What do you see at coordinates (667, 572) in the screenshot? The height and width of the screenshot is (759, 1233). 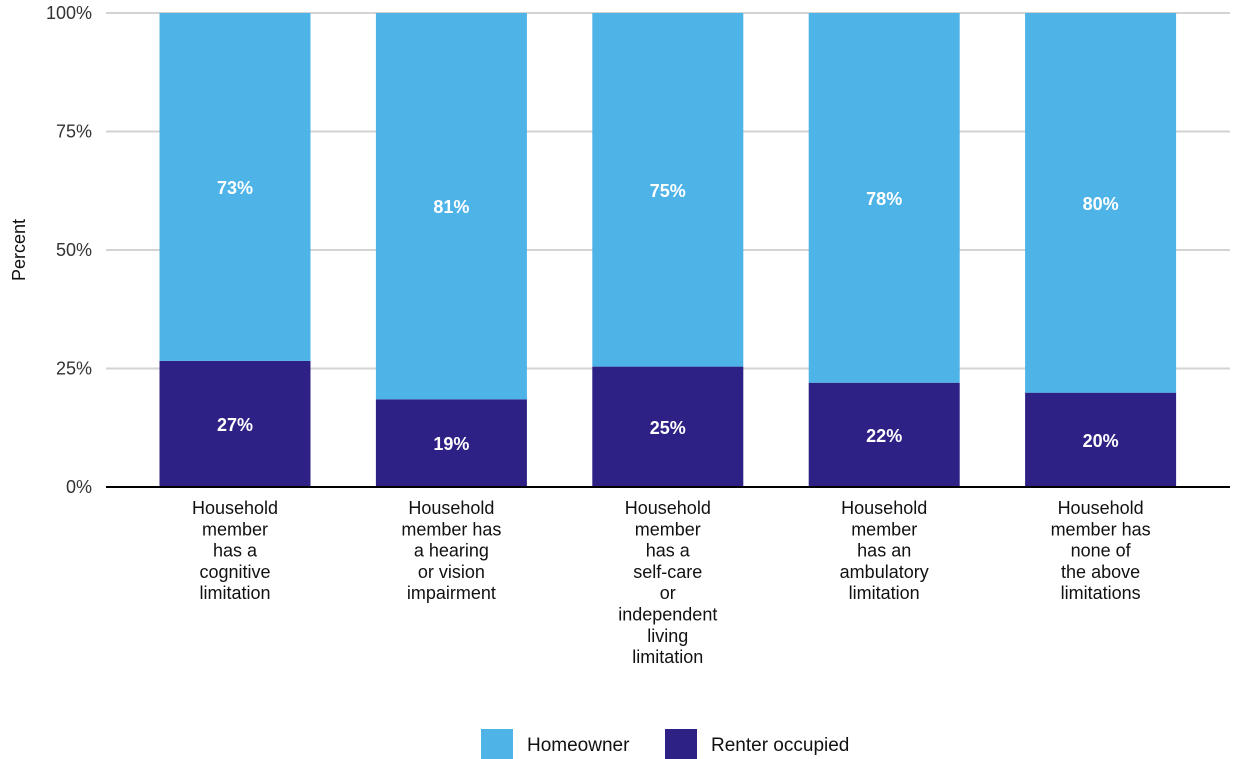 I see `x-category-label-line: self-care` at bounding box center [667, 572].